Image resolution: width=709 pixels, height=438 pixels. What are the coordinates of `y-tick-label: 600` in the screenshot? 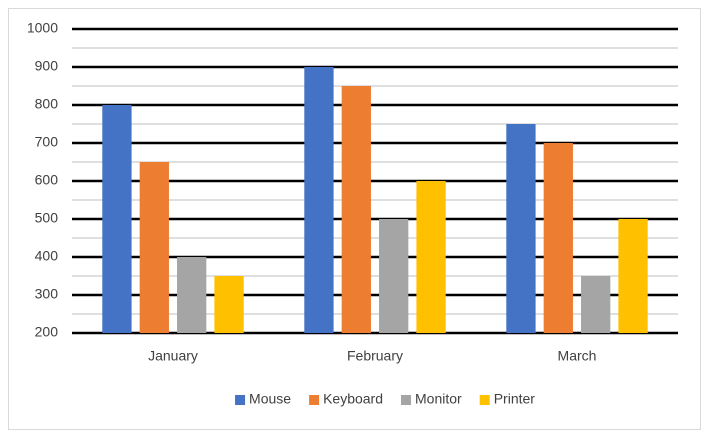 It's located at (47, 180).